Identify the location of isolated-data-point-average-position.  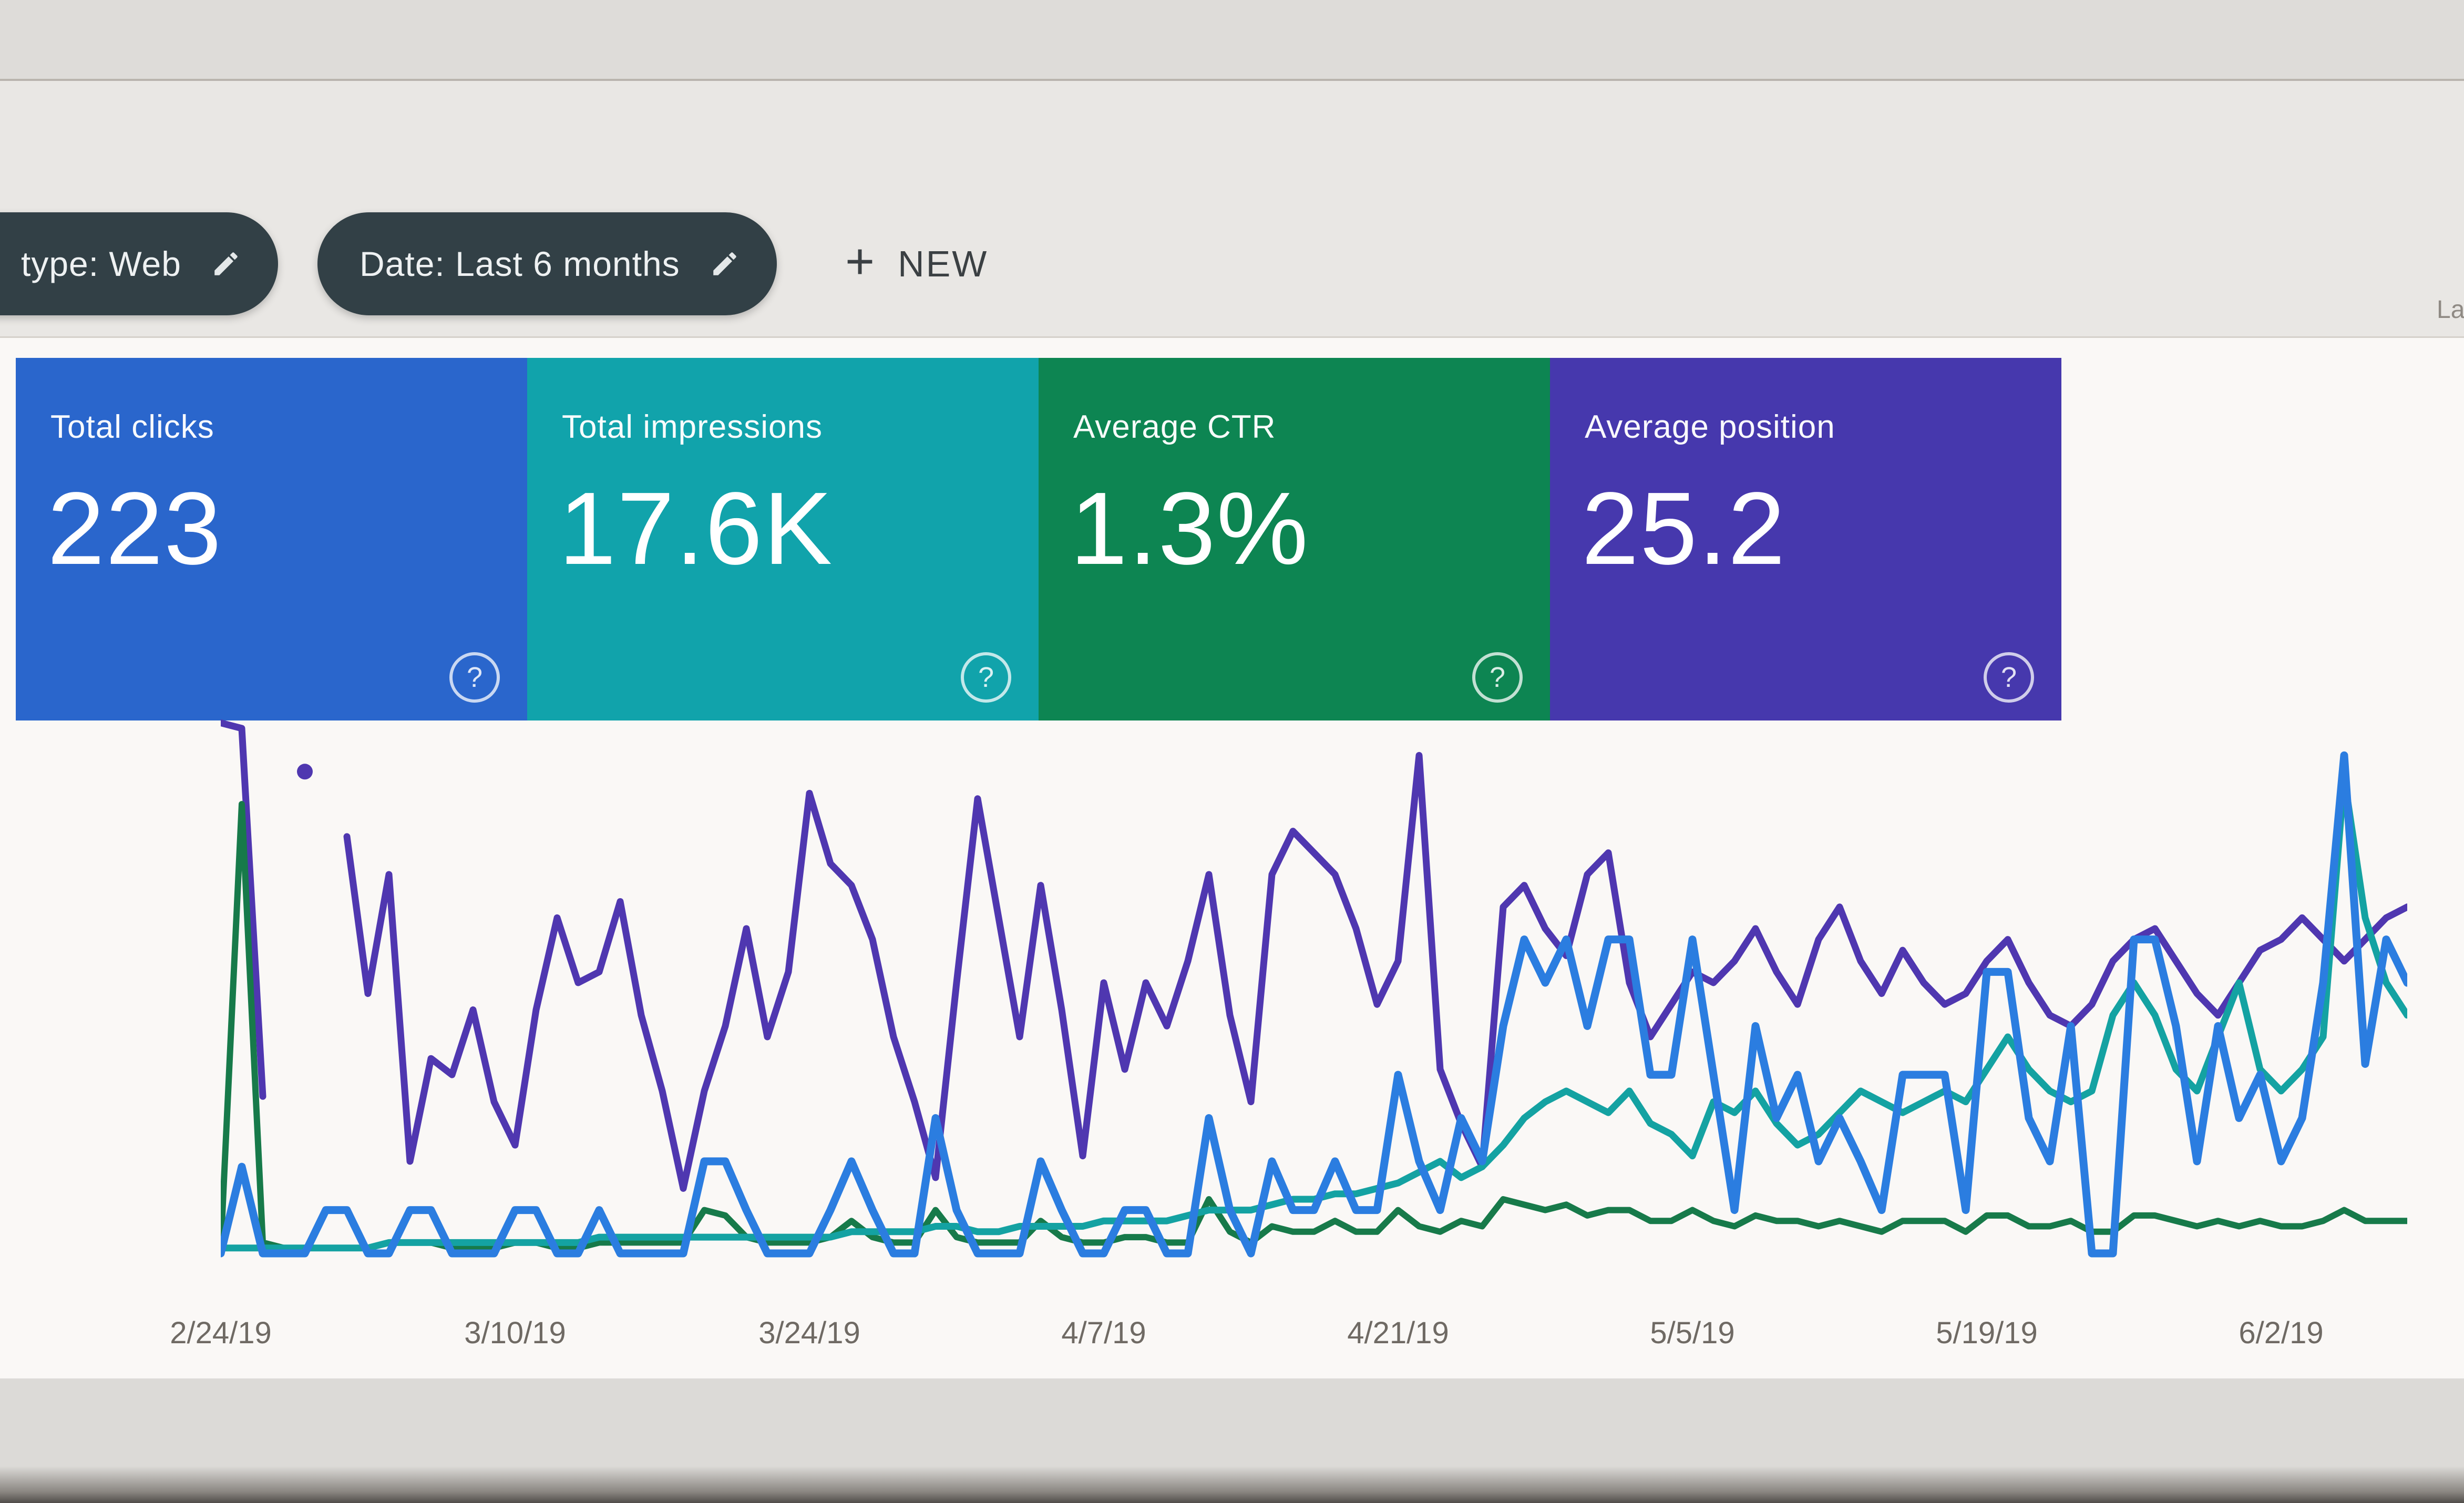
(305, 772).